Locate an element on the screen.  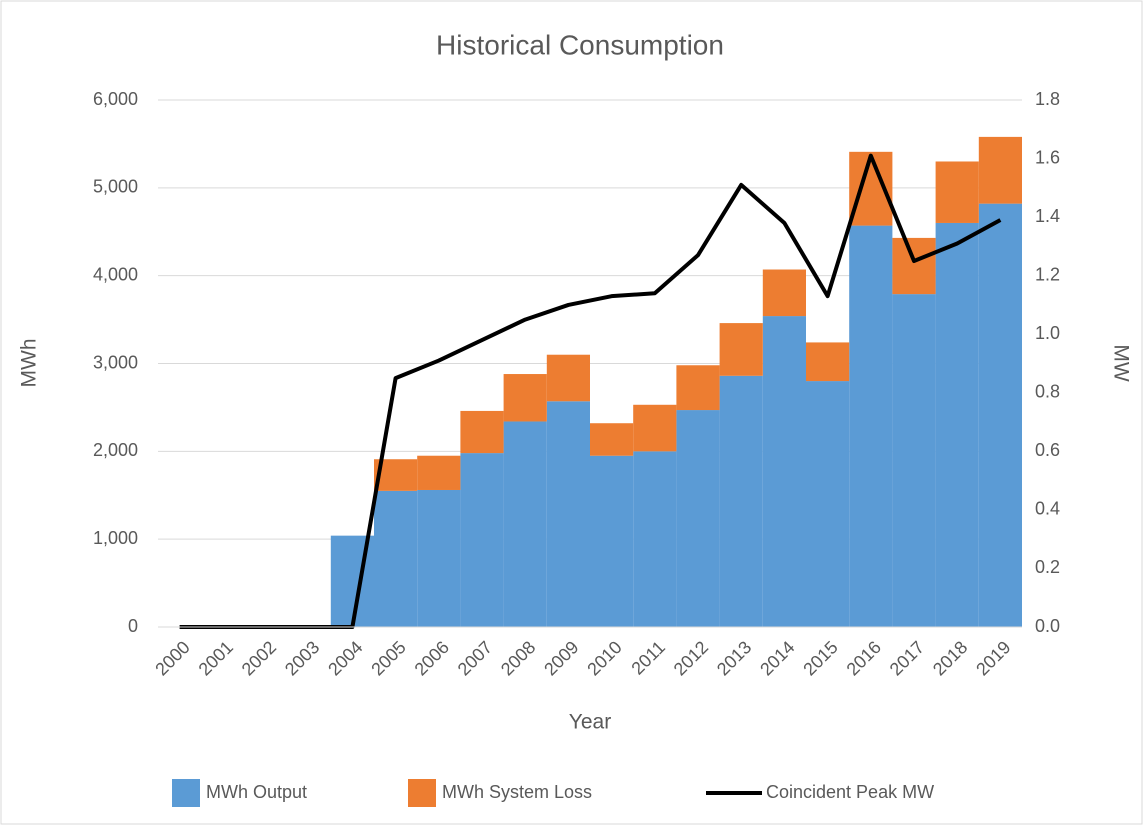
y2-axis-title: MW is located at coordinates (1120, 362).